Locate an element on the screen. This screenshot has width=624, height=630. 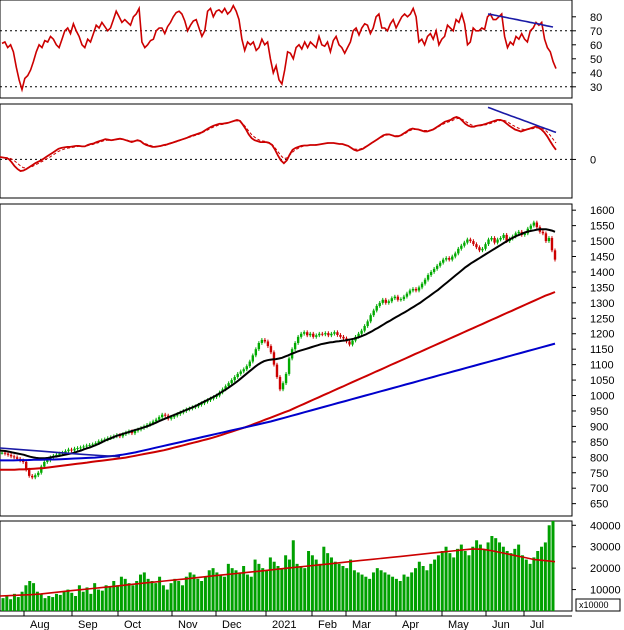
y-tick-label: 800 is located at coordinates (599, 458).